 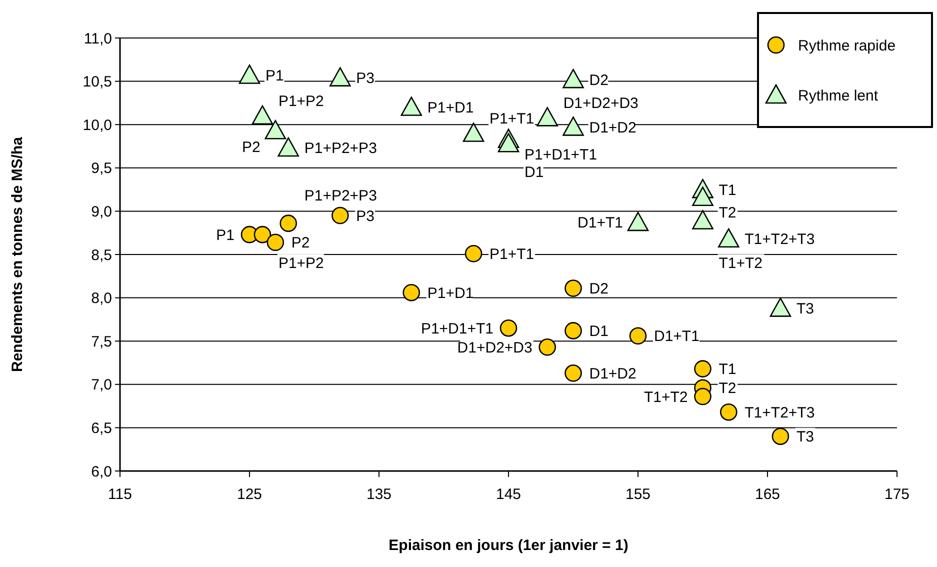 What do you see at coordinates (101, 169) in the screenshot?
I see `y-tick-label: 9,5` at bounding box center [101, 169].